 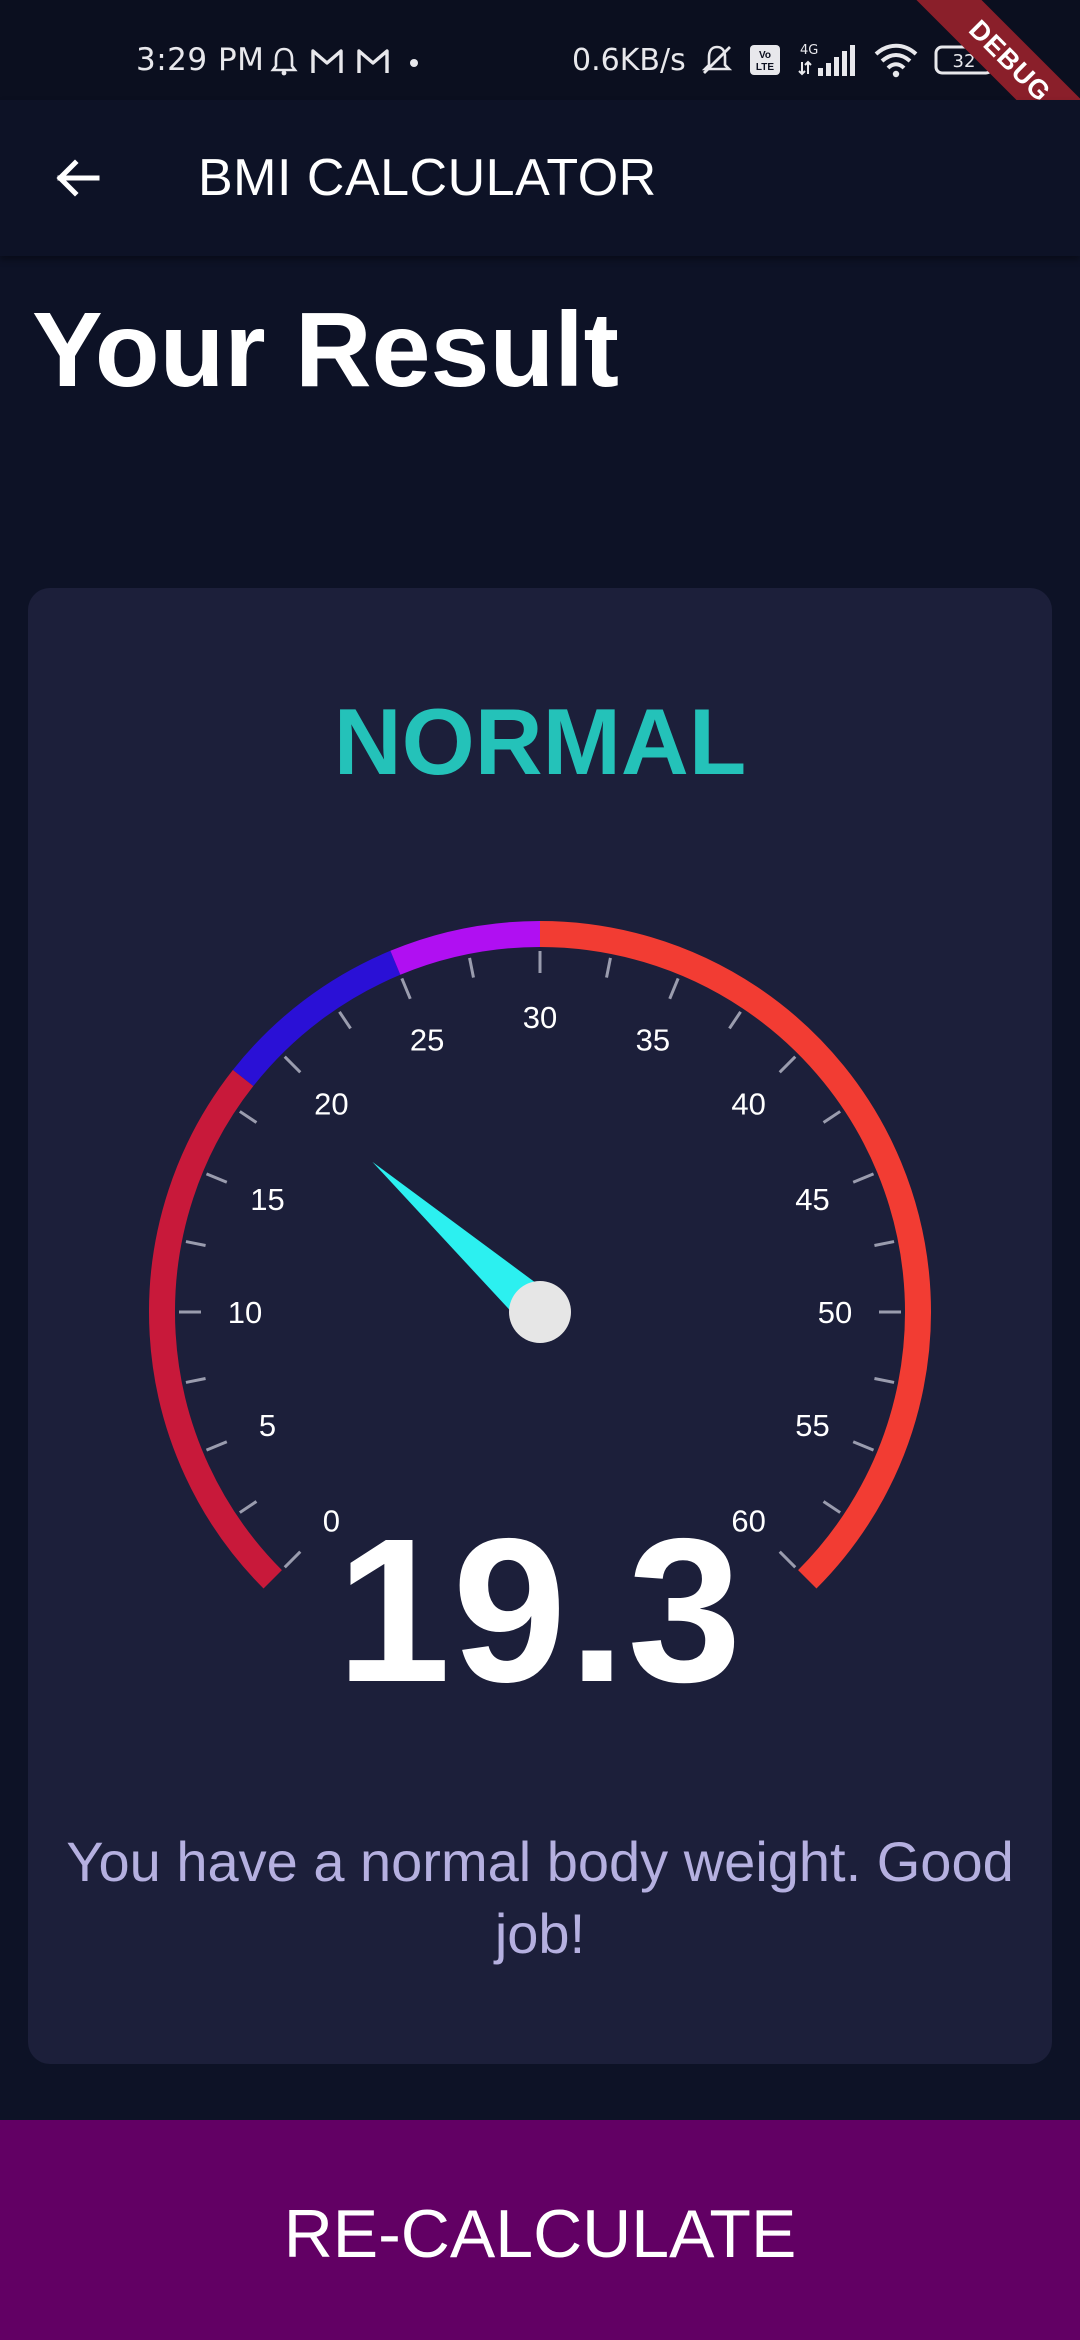 What do you see at coordinates (748, 1103) in the screenshot?
I see `gauge-tick-label: 40` at bounding box center [748, 1103].